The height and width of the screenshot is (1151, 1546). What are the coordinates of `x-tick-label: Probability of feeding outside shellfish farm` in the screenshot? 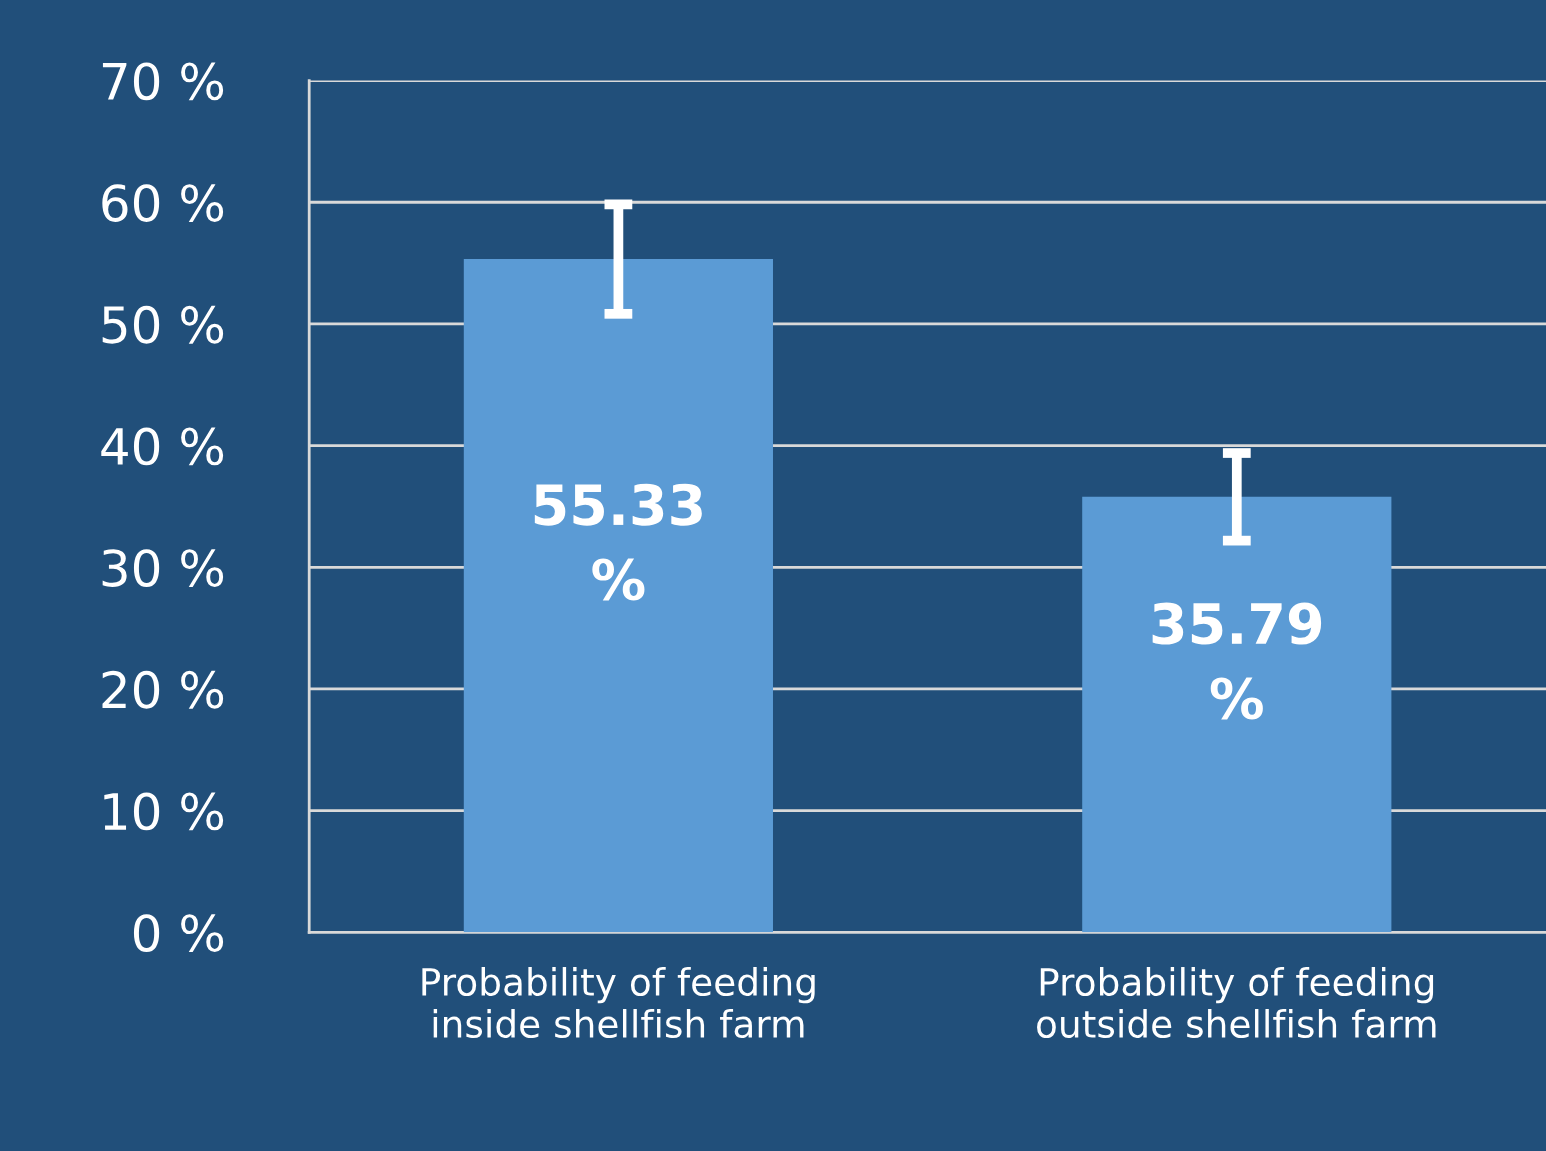 It's located at (1236, 1003).